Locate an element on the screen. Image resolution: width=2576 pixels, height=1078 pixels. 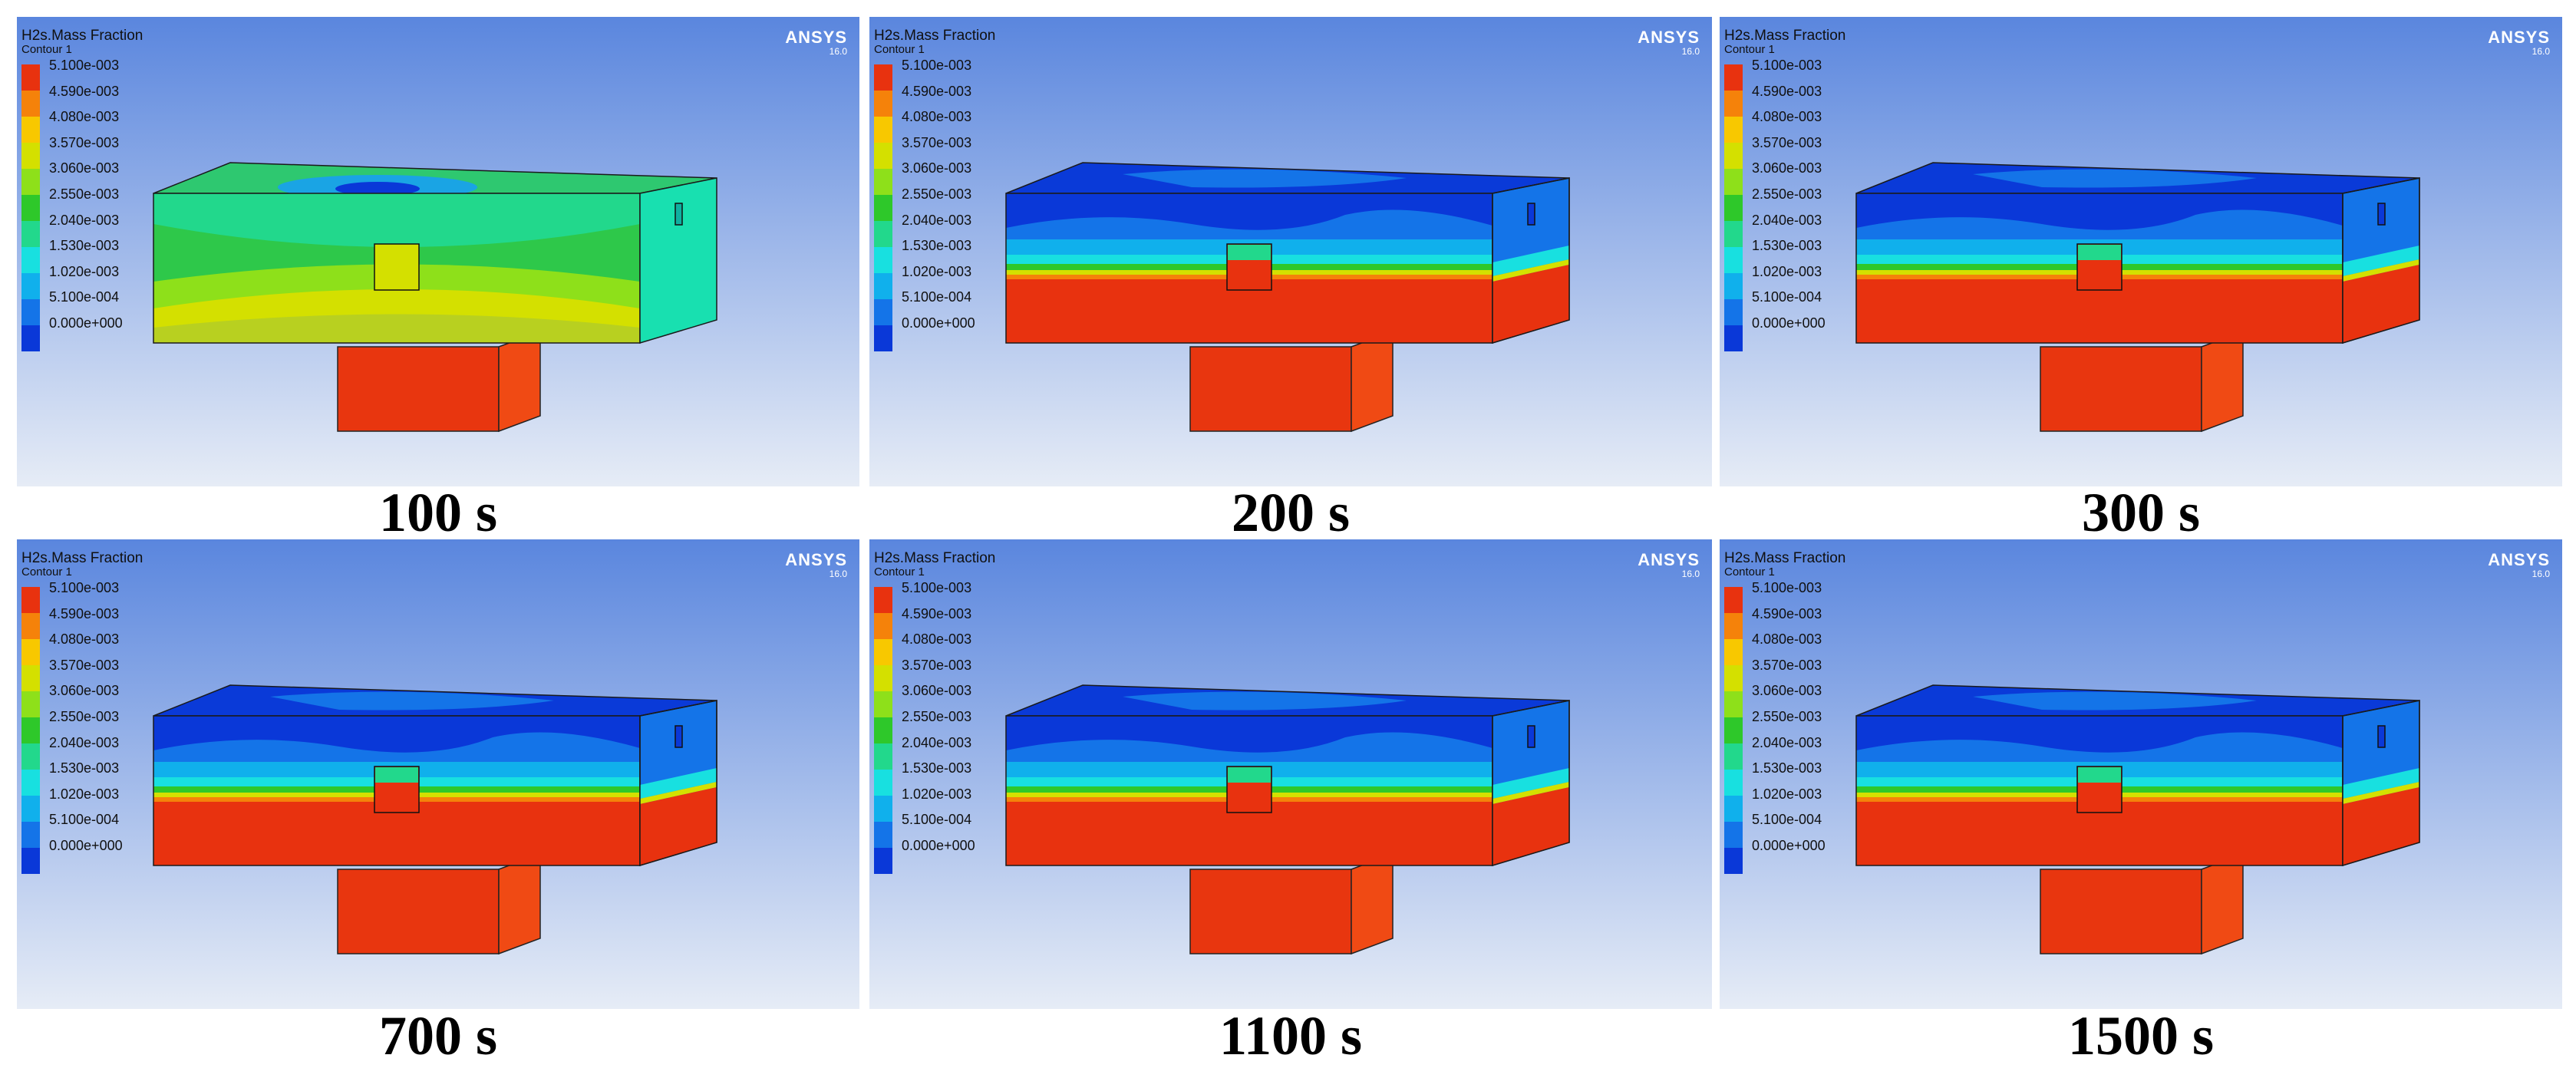
time-caption: 1100 s is located at coordinates (1291, 1035).